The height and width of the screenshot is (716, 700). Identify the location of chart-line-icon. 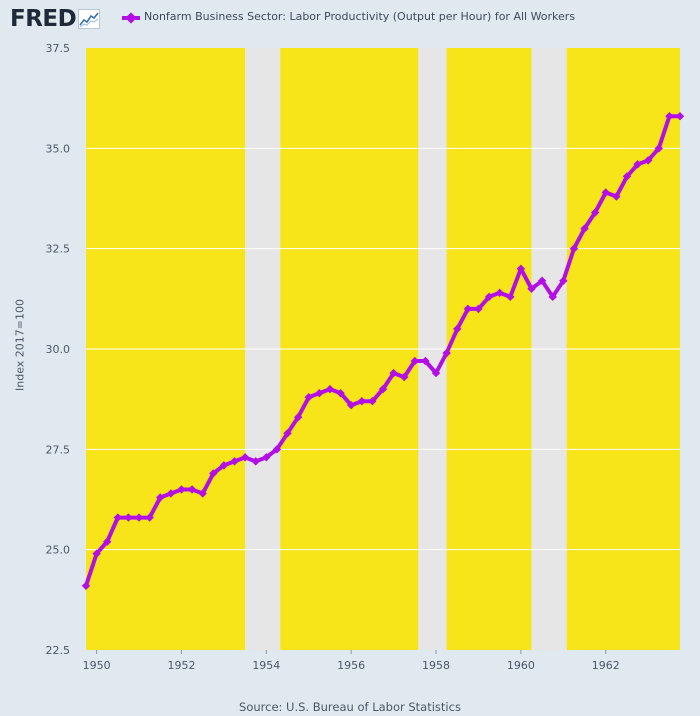
(89, 19).